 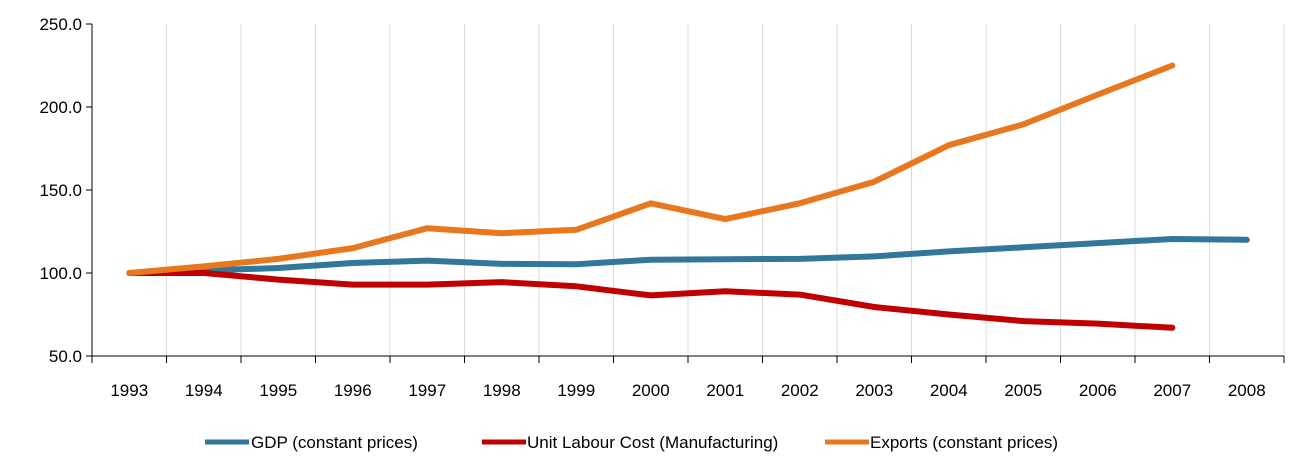 I want to click on series-line-unit-labour-cost-manufacturing, so click(x=651, y=300).